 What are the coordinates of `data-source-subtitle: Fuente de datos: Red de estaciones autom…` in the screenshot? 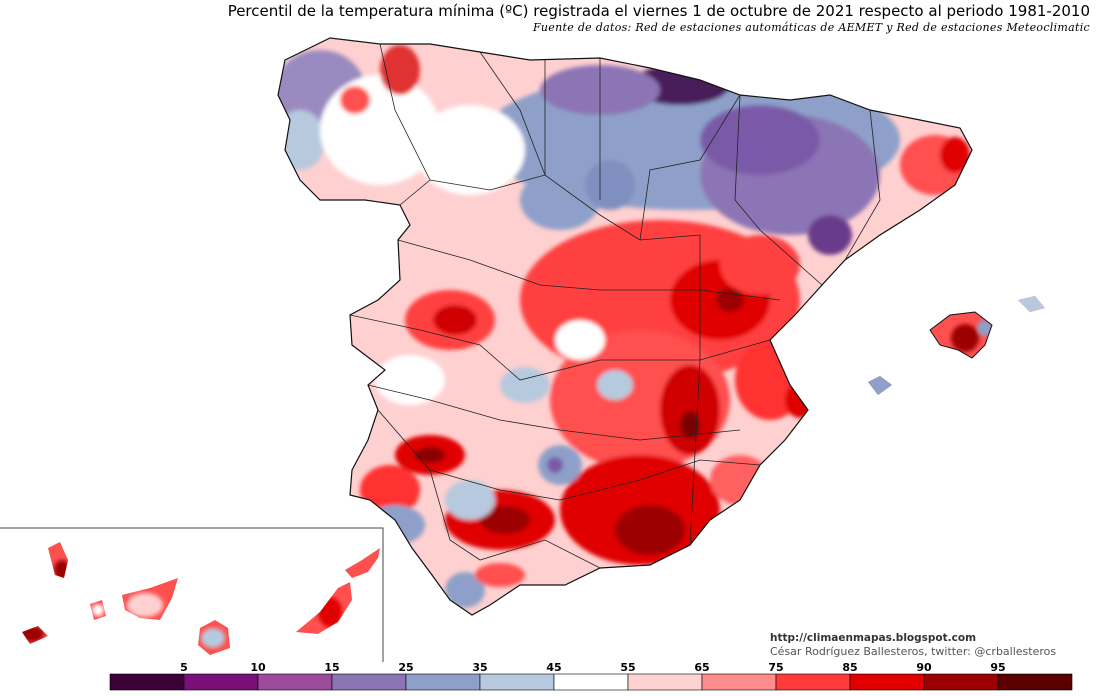 It's located at (811, 27).